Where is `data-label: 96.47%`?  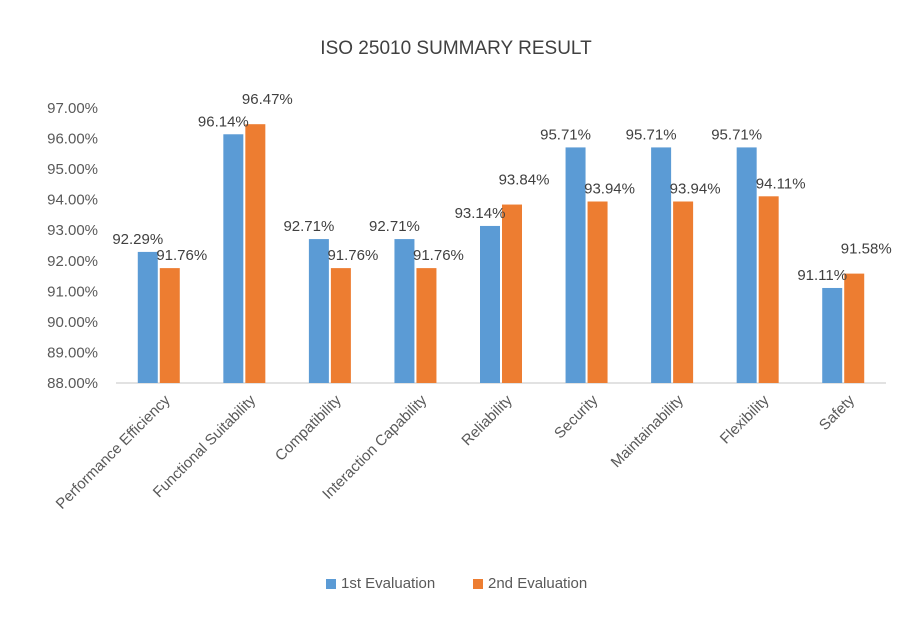 data-label: 96.47% is located at coordinates (267, 99).